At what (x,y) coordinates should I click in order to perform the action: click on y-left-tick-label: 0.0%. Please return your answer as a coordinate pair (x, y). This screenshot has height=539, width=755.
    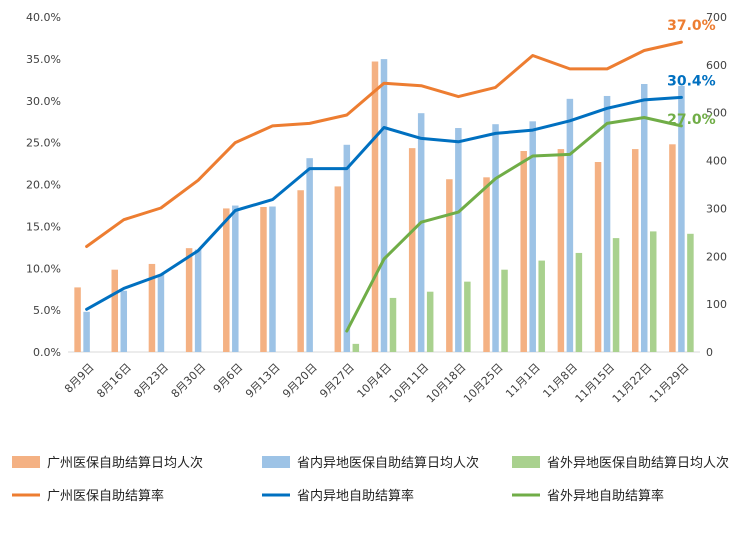
    Looking at the image, I should click on (47, 352).